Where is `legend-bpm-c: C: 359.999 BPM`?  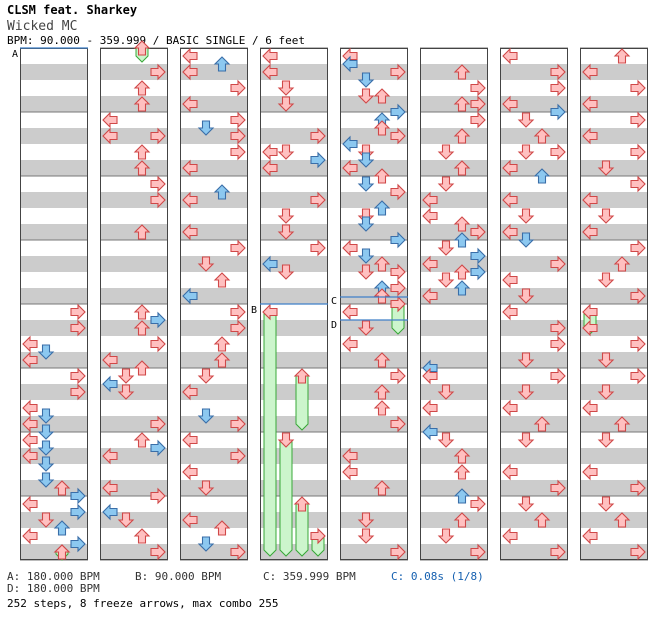 legend-bpm-c: C: 359.999 BPM is located at coordinates (309, 576).